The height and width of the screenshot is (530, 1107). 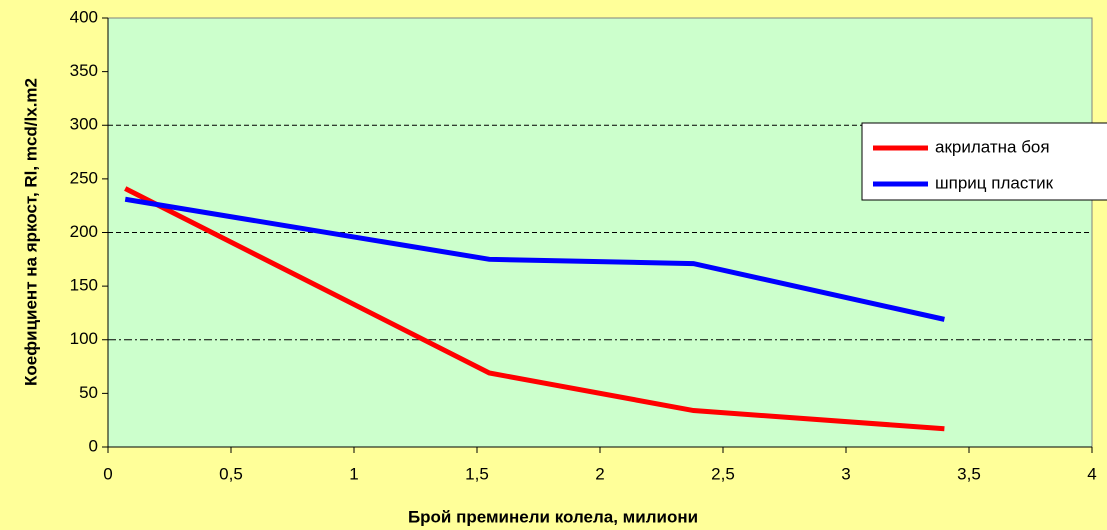 I want to click on x-tick-label: 0, so click(x=107, y=473).